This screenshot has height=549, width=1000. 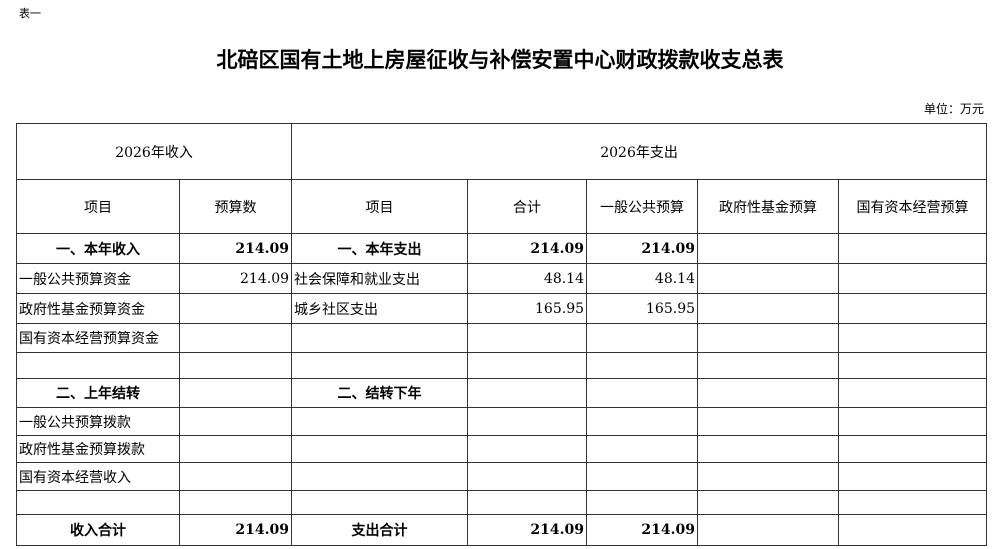 I want to click on table-row: 一般公共预算资金 214.09 社会保障和就业支出 48.14 48.14, so click(x=502, y=278).